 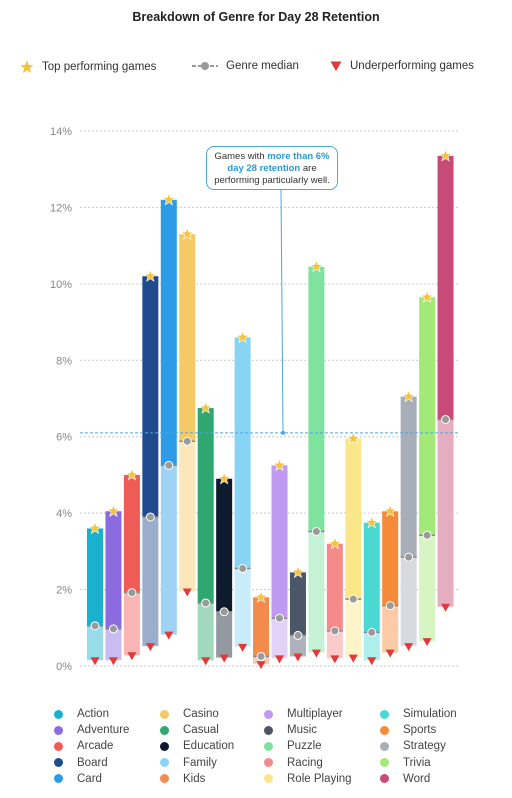 What do you see at coordinates (445, 287) in the screenshot?
I see `bar-upper-word` at bounding box center [445, 287].